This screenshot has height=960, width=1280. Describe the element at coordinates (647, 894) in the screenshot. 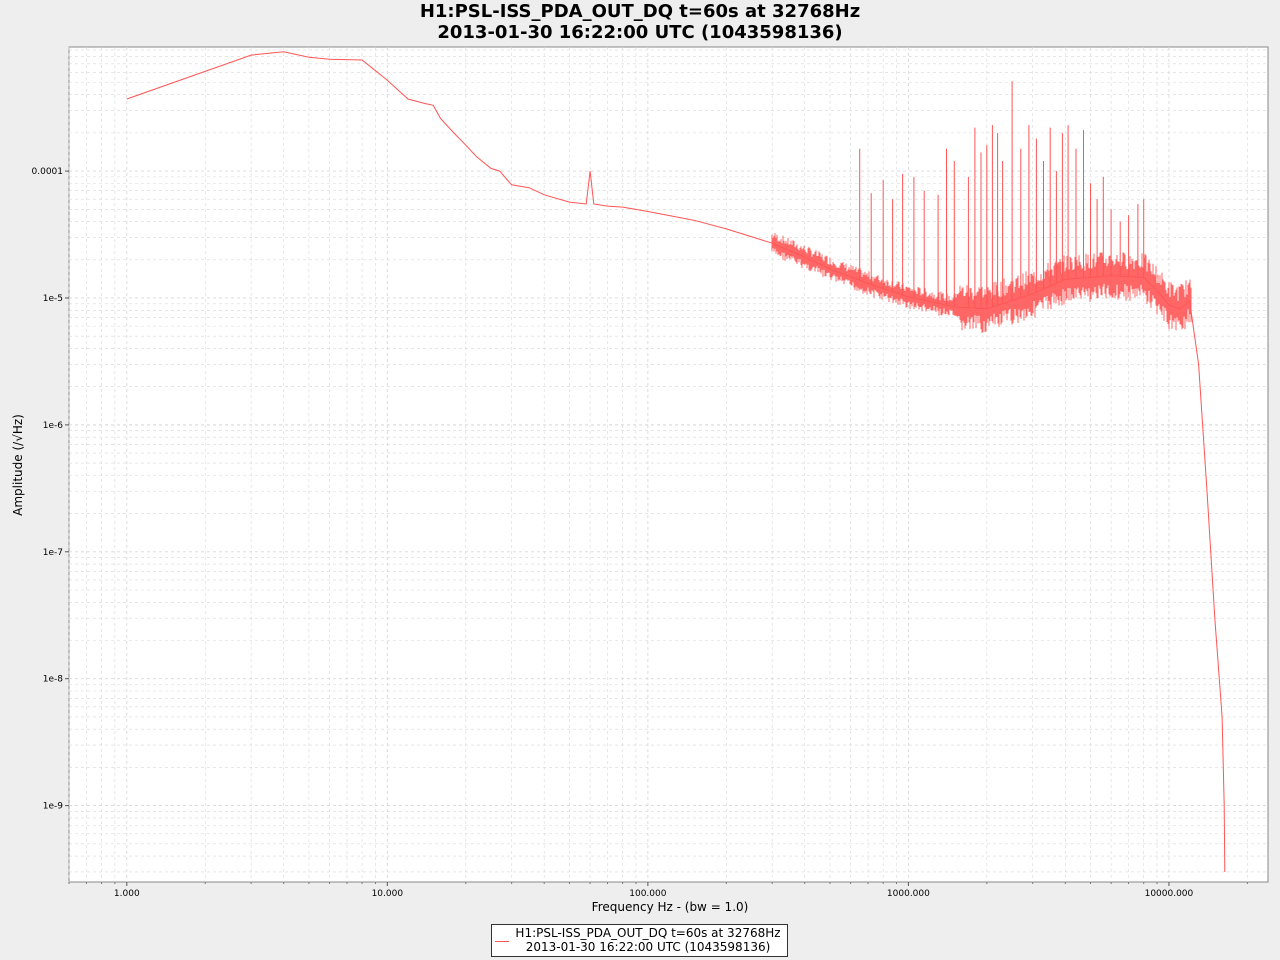

I see `x-tick-label: 100.000` at that location.